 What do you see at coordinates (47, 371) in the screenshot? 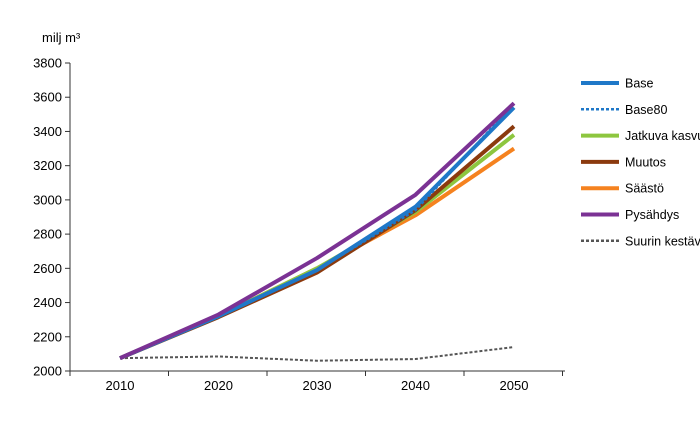
I see `y-tick-label: 2000` at bounding box center [47, 371].